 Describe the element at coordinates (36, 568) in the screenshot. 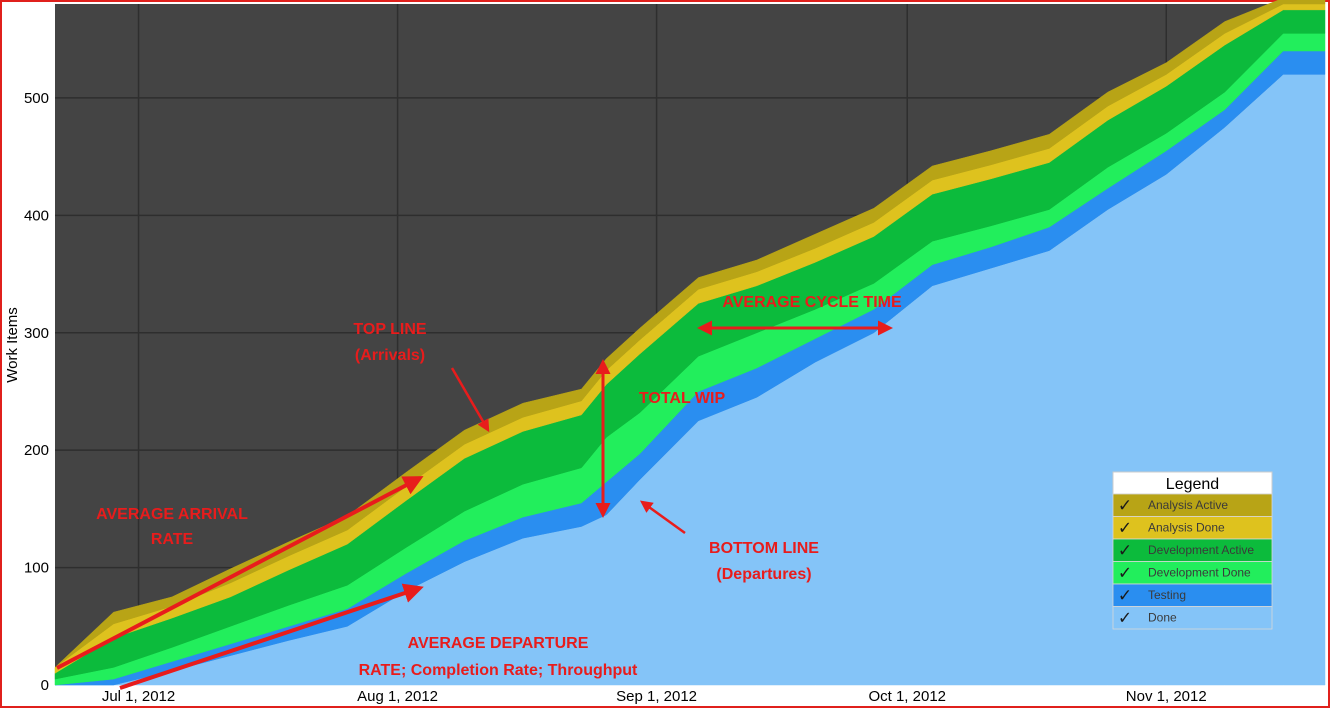

I see `y-tick-label: 100` at that location.